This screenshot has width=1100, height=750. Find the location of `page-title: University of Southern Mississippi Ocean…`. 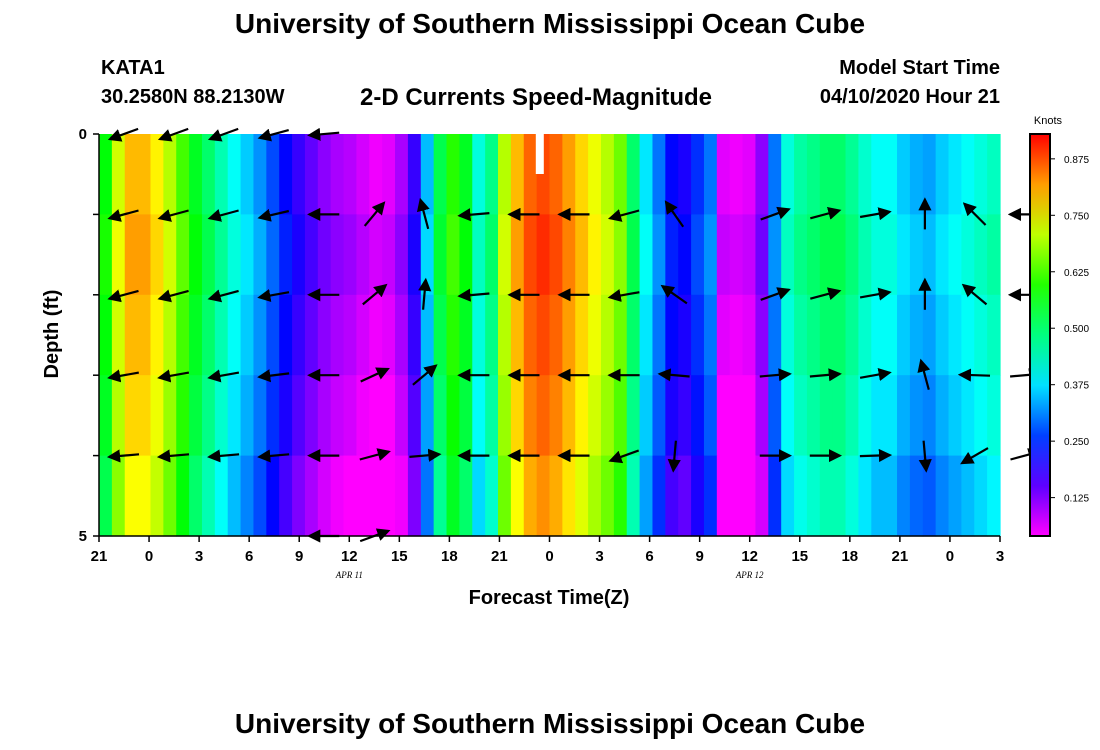

page-title: University of Southern Mississippi Ocean… is located at coordinates (550, 23).